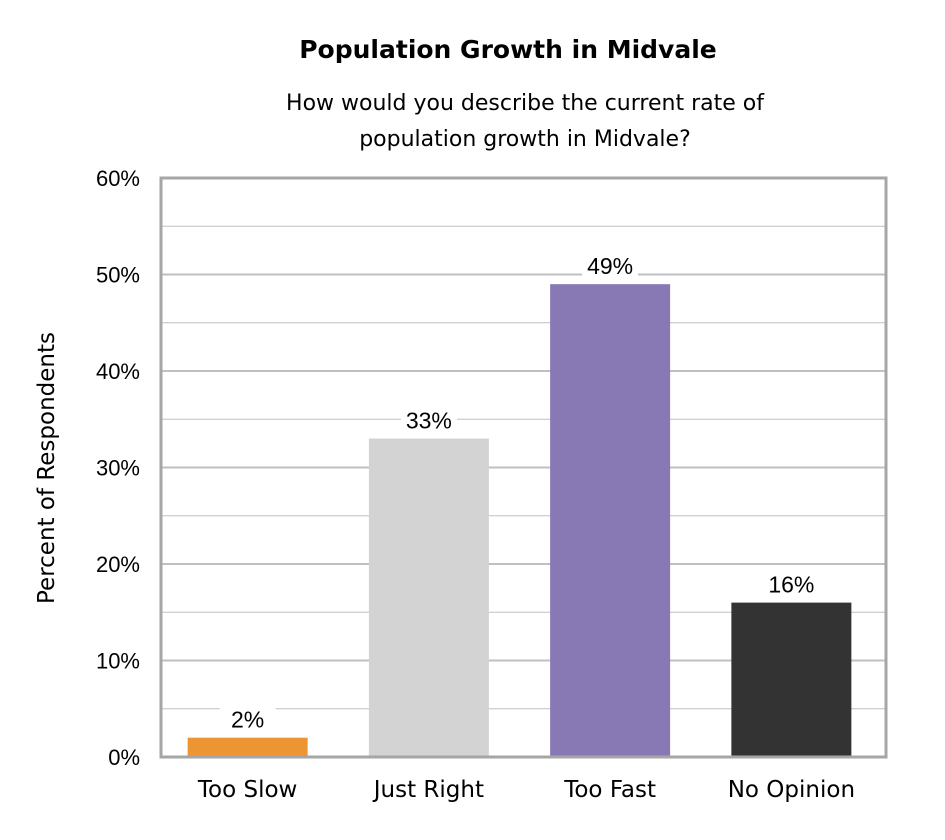 This screenshot has width=945, height=840. What do you see at coordinates (118, 661) in the screenshot?
I see `y-tick-label: 10%` at bounding box center [118, 661].